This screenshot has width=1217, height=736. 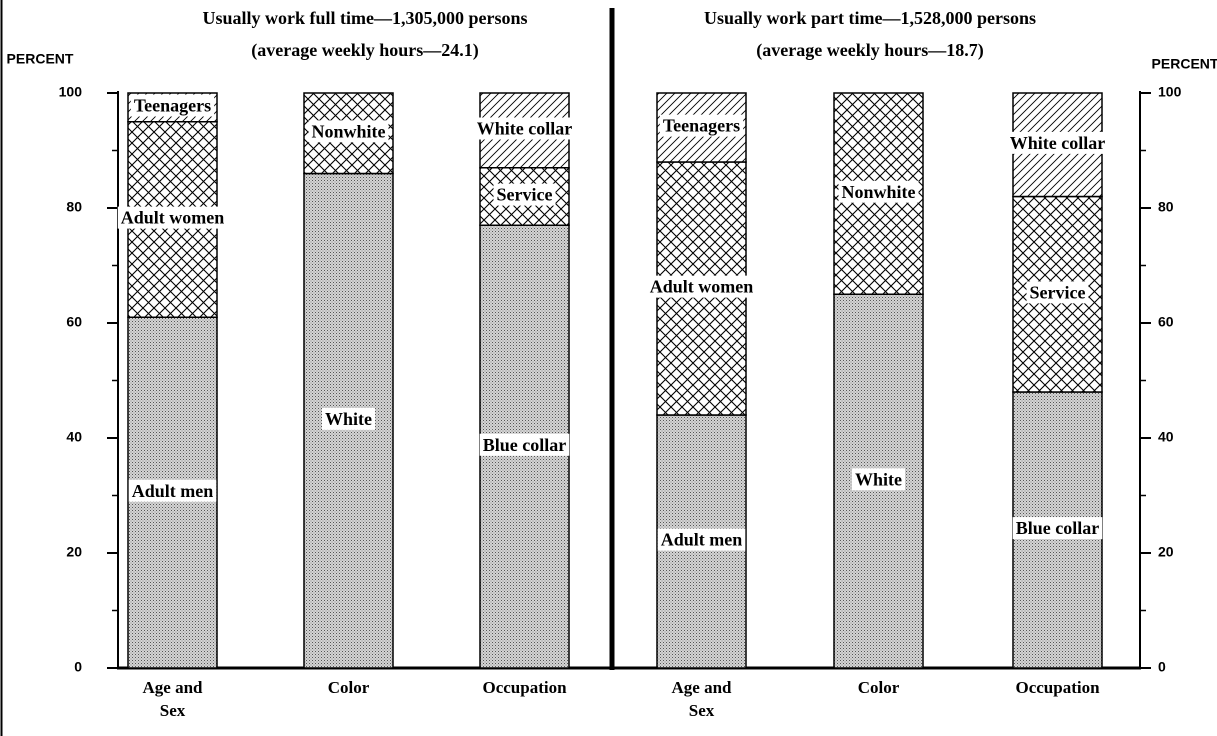 I want to click on panel-title: Usually work part time—1,528,000 persons, so click(x=870, y=18).